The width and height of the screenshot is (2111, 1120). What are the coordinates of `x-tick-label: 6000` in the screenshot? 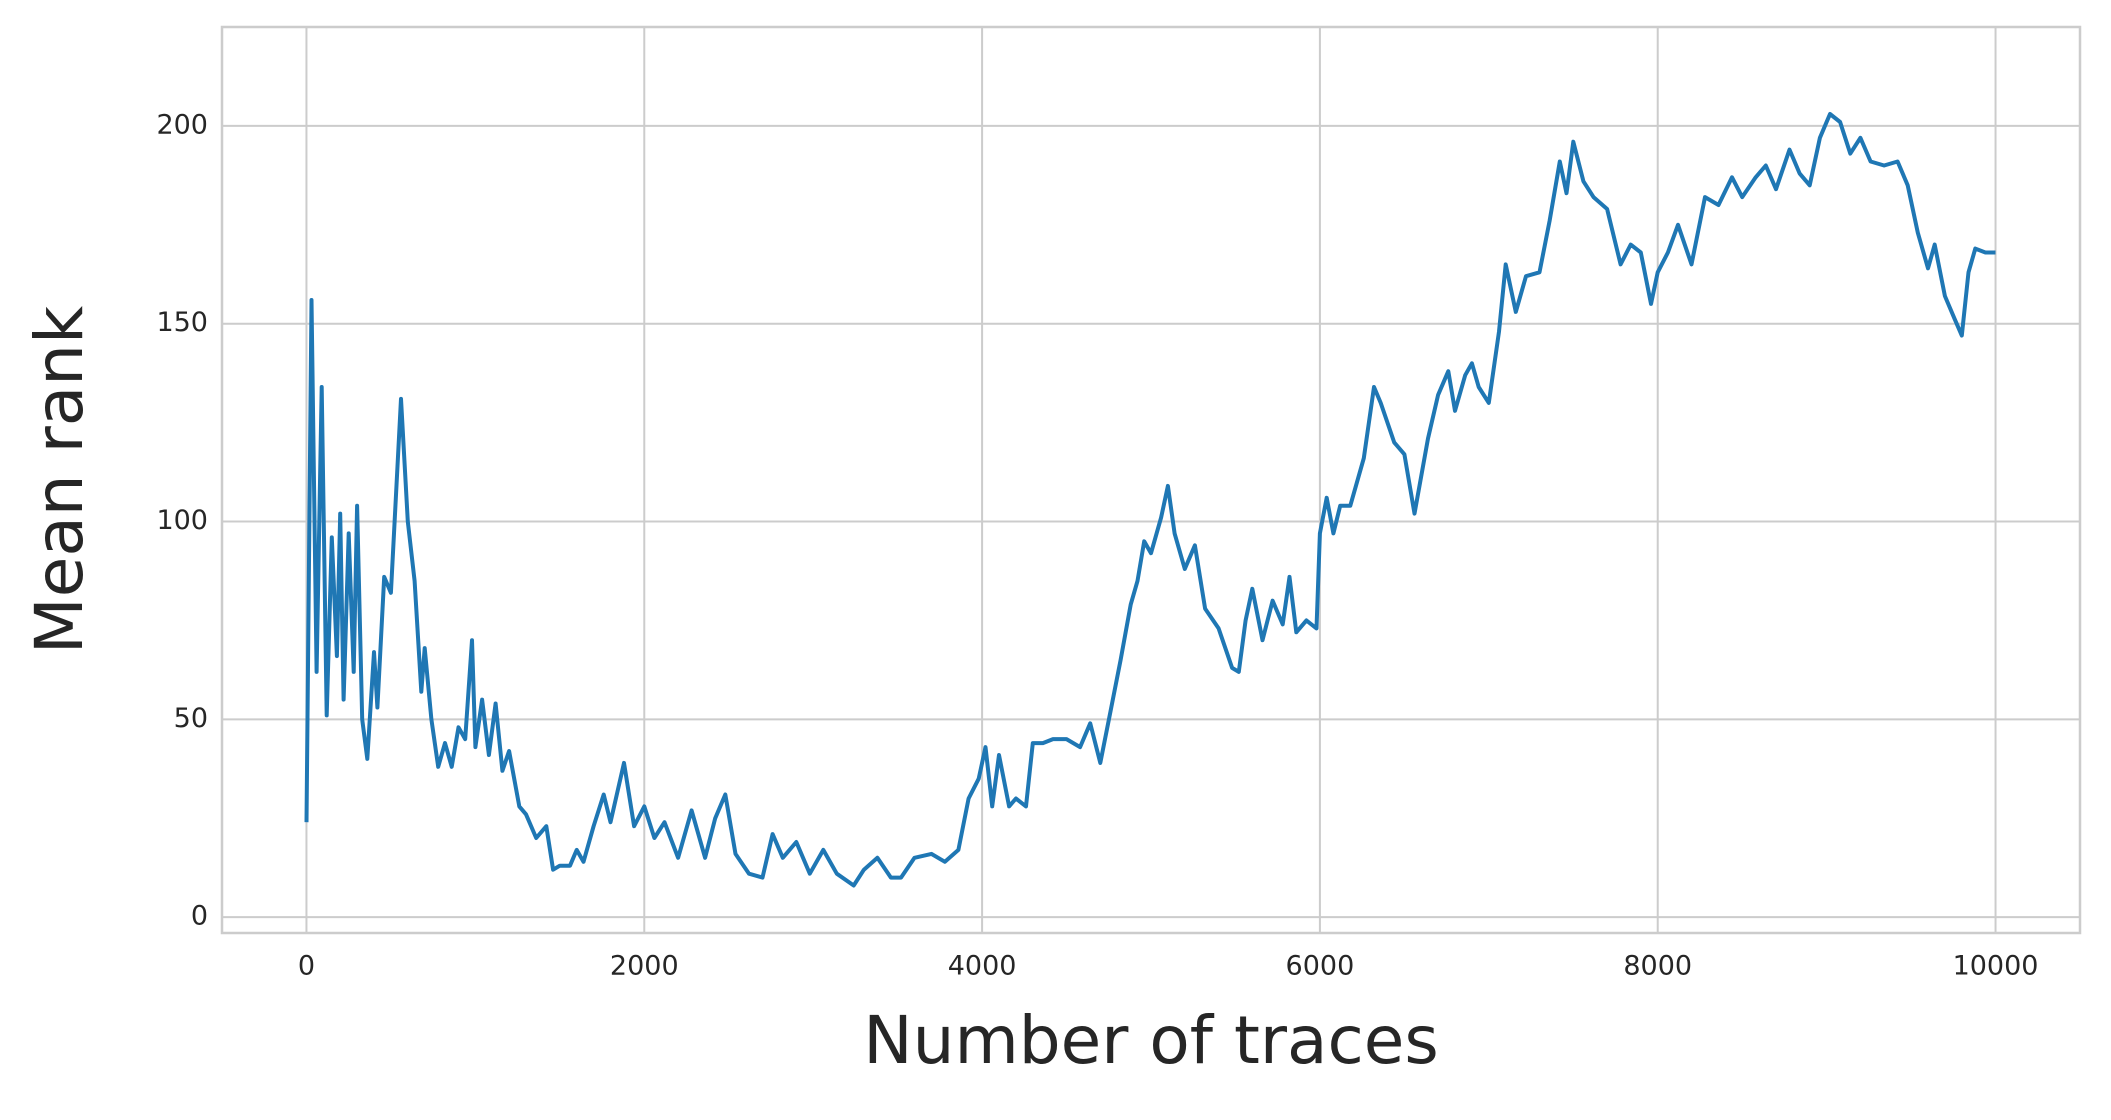 It's located at (1320, 966).